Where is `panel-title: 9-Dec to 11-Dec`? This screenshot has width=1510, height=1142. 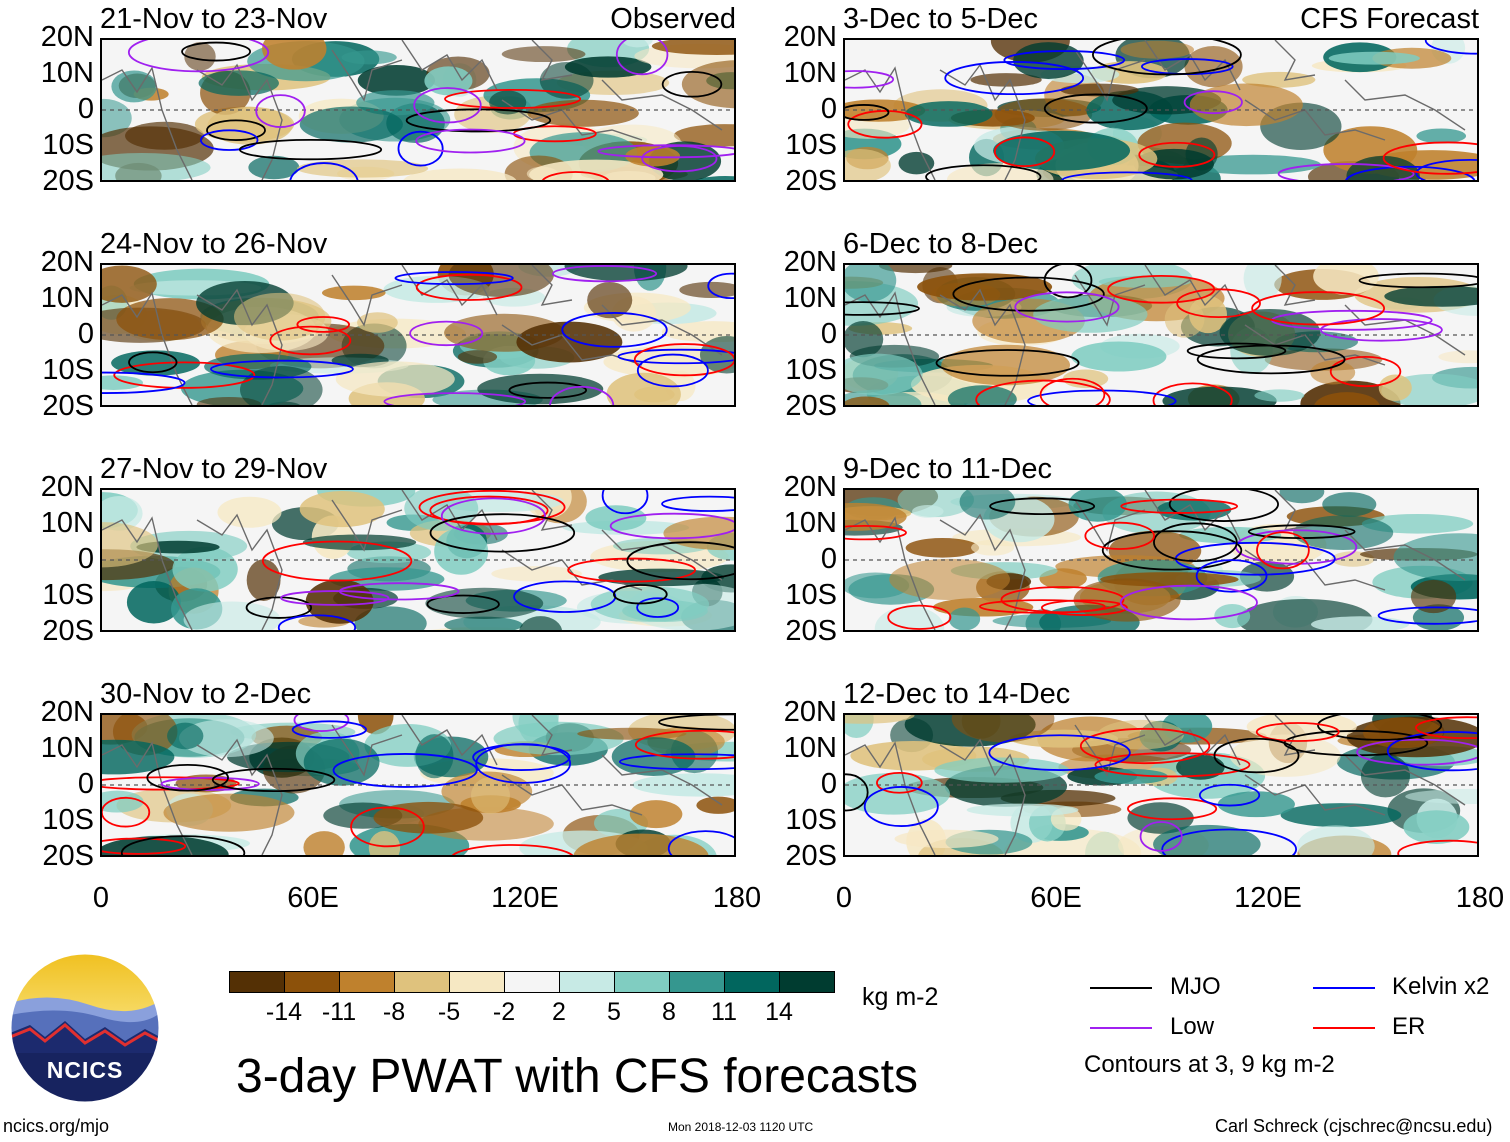 panel-title: 9-Dec to 11-Dec is located at coordinates (947, 469).